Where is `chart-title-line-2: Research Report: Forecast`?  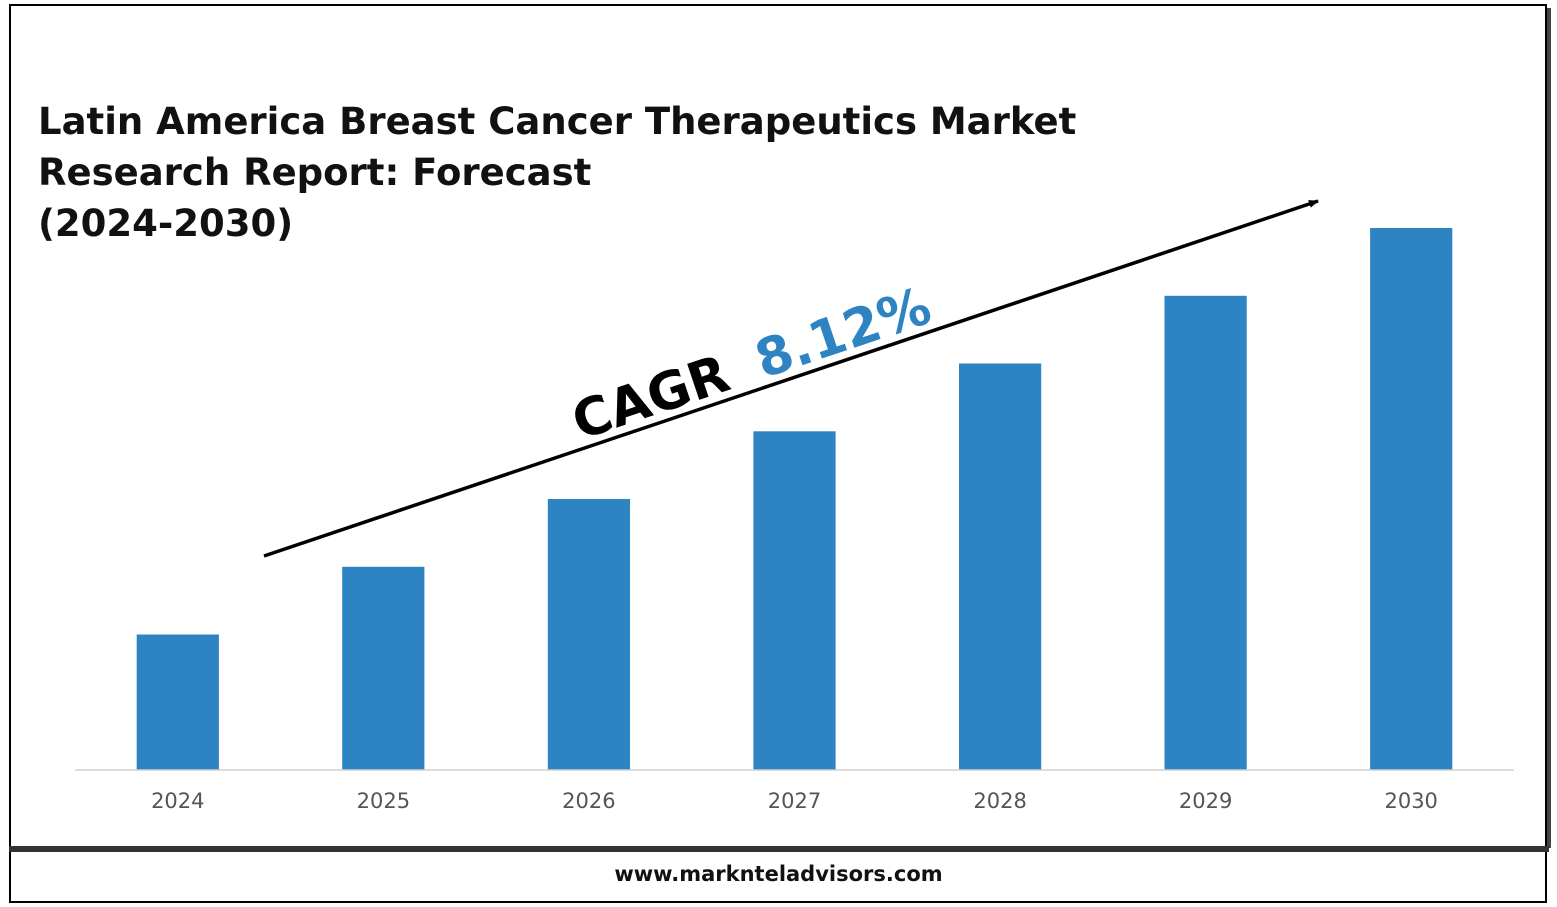 chart-title-line-2: Research Report: Forecast is located at coordinates (315, 172).